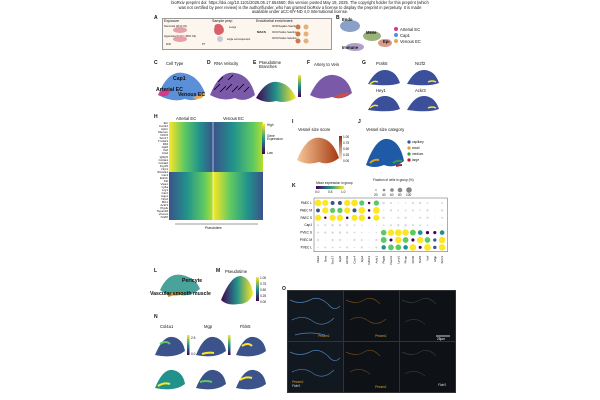 This screenshot has height=400, width=600. I want to click on panel-f-title: Artery to Vein, so click(327, 64).